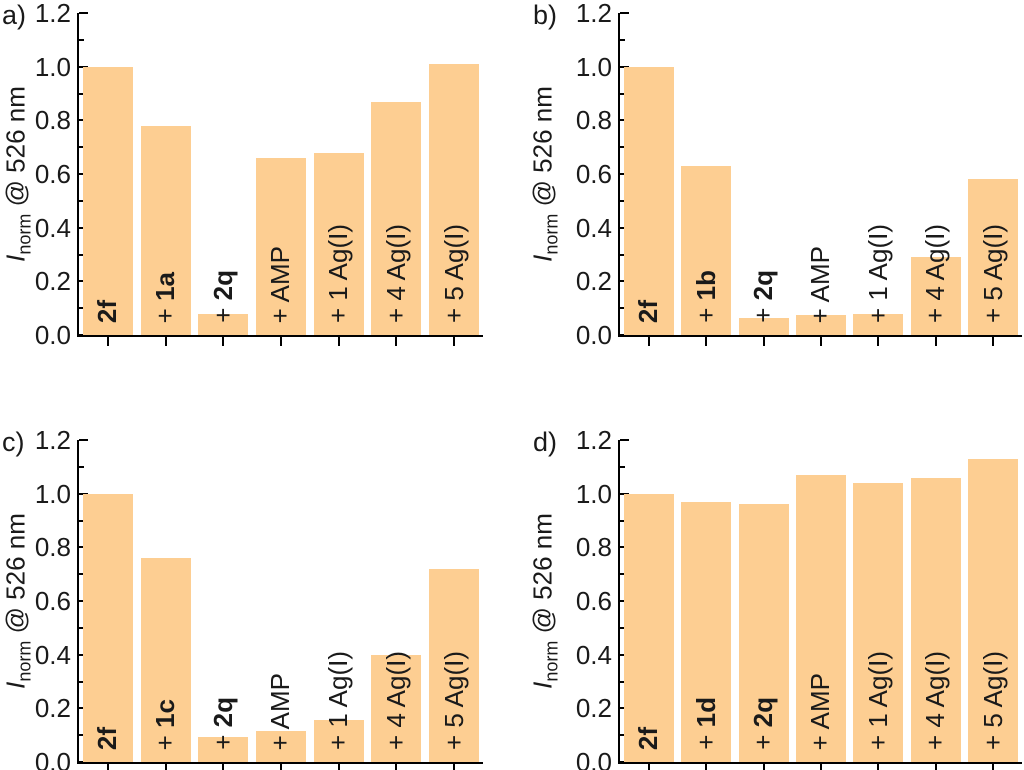 The image size is (1024, 770). Describe the element at coordinates (820, 284) in the screenshot. I see `bar-label: + AMP` at that location.